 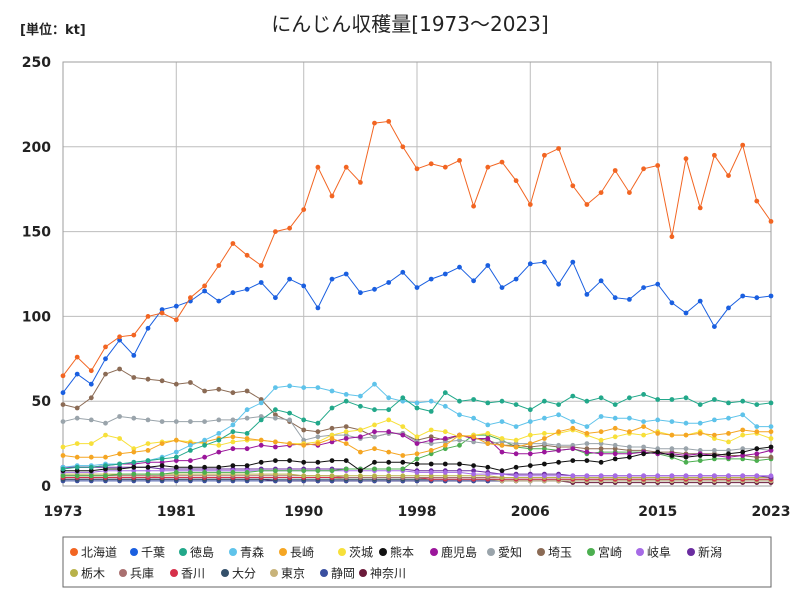 What do you see at coordinates (453, 552) in the screenshot?
I see `legend-item-8: 鹿児島` at bounding box center [453, 552].